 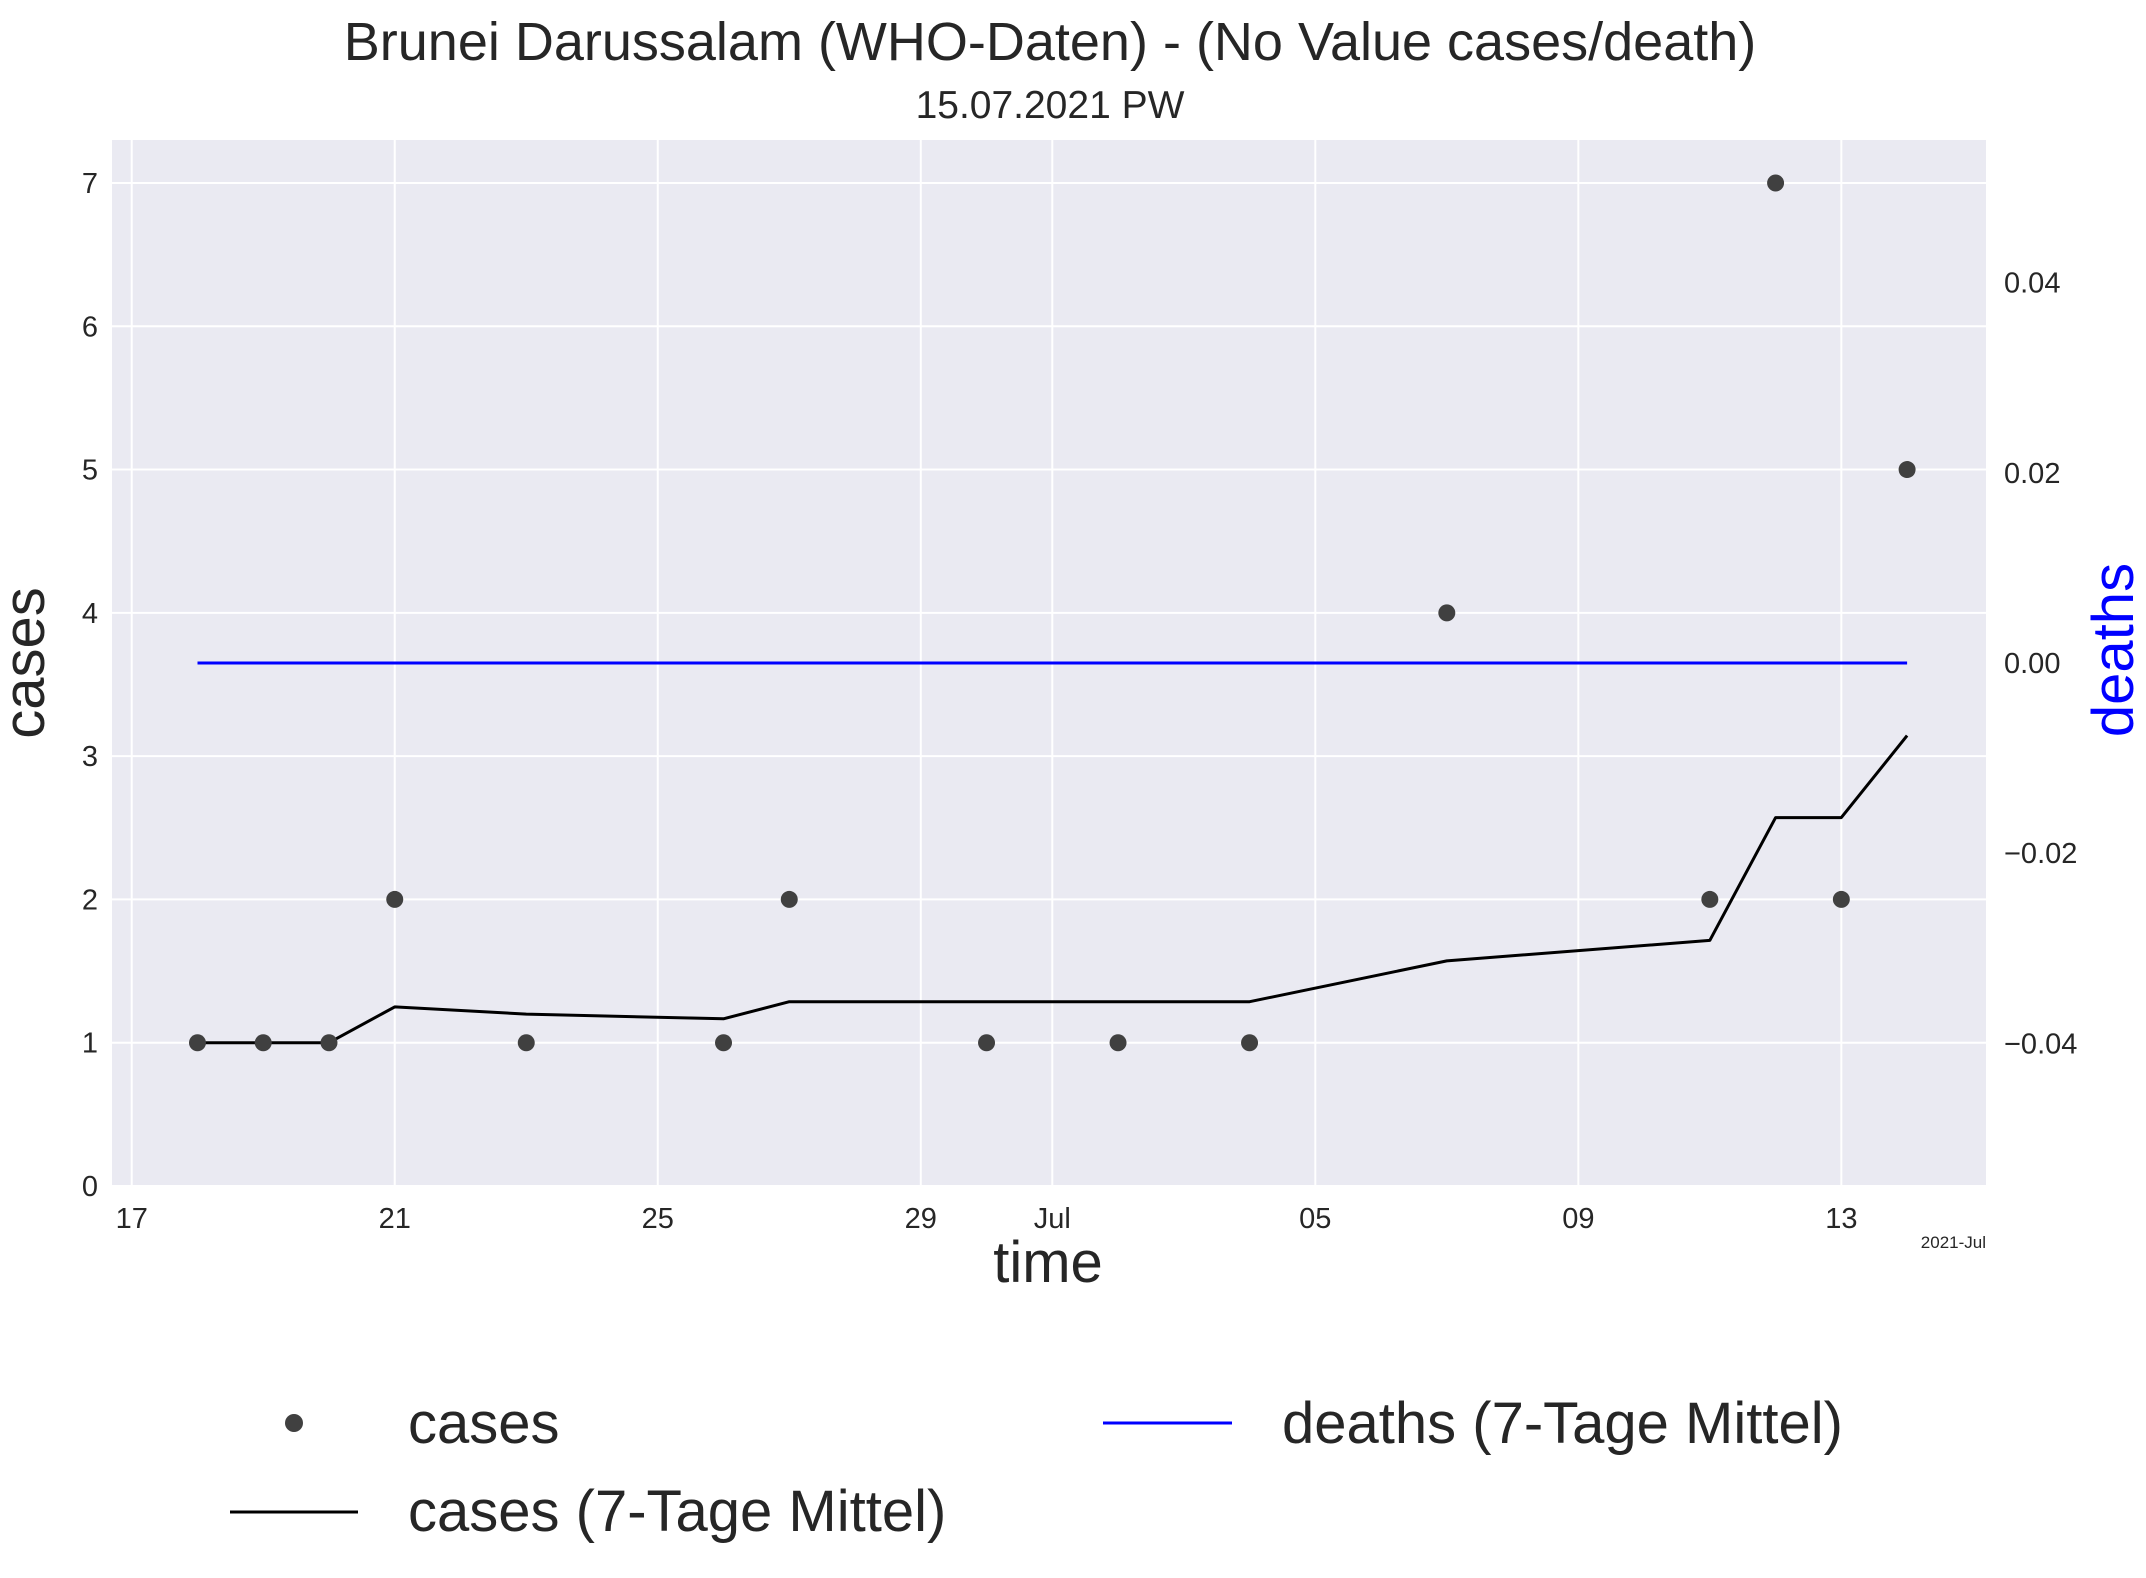 What do you see at coordinates (1562, 1423) in the screenshot?
I see `legend-deaths-avg-label: deaths (7-Tage Mittel)` at bounding box center [1562, 1423].